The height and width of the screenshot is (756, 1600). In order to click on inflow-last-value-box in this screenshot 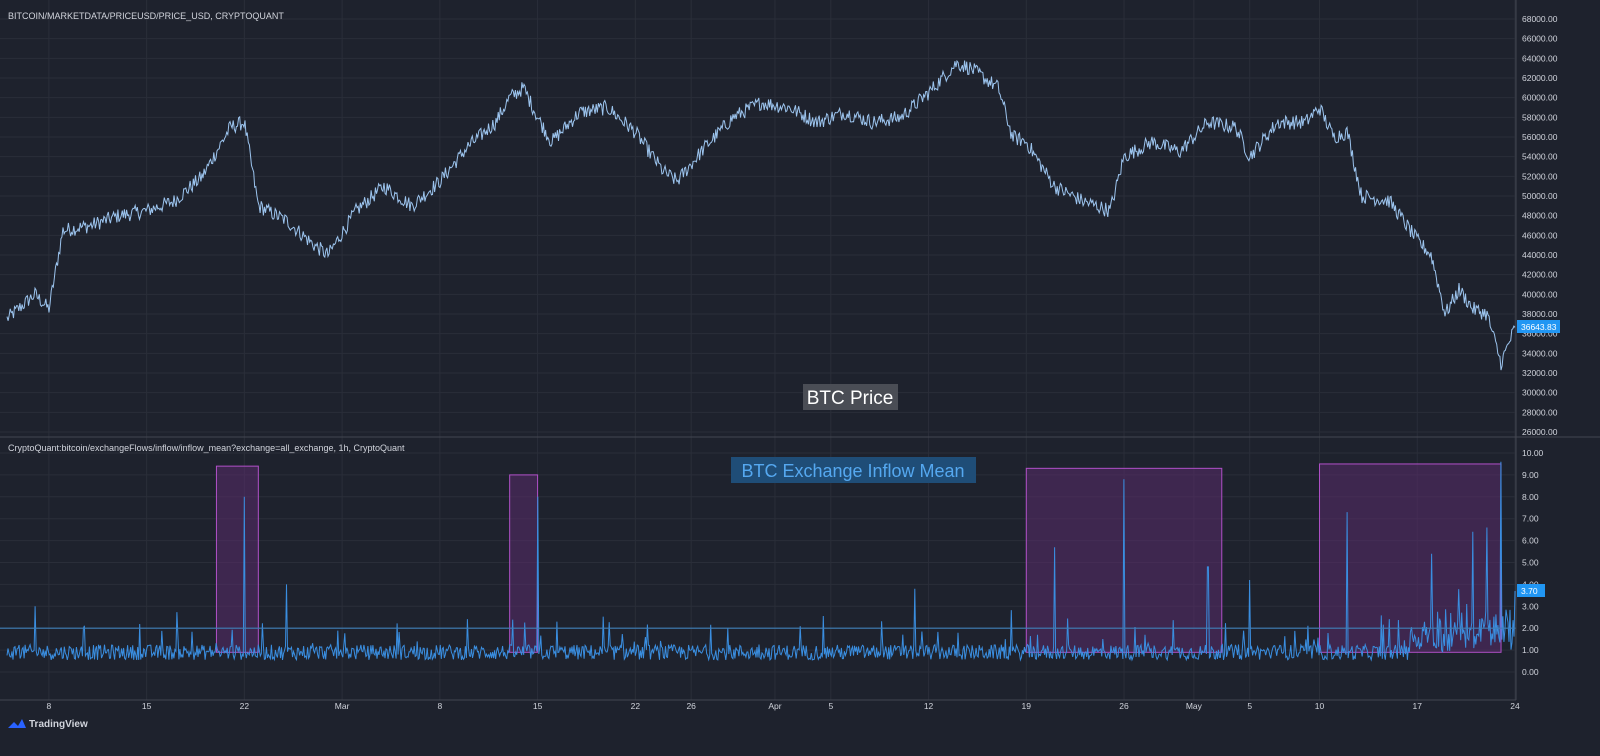, I will do `click(1531, 590)`.